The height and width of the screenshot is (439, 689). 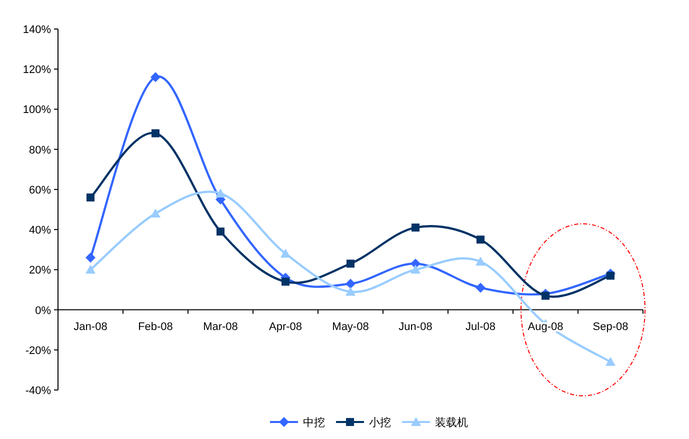 I want to click on y-tick-label: 100%, so click(x=37, y=110).